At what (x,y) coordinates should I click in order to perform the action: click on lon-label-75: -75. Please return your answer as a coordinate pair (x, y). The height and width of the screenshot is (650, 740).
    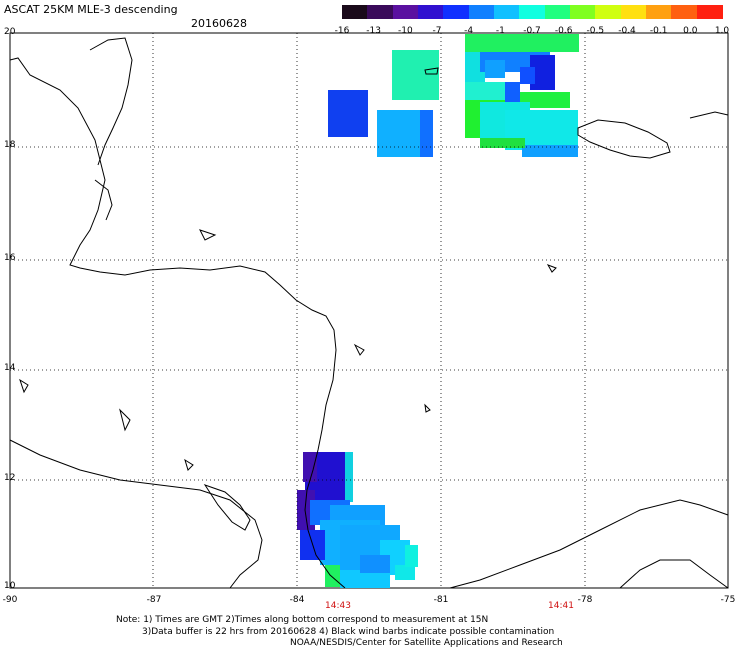
    Looking at the image, I should click on (728, 600).